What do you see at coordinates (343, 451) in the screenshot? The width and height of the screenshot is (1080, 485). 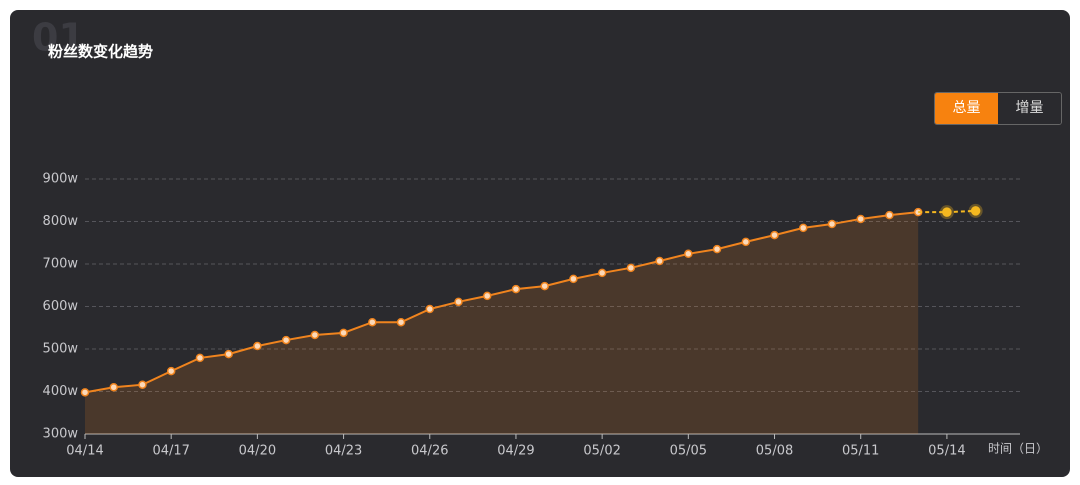 I see `x-tick-label: 04/23` at bounding box center [343, 451].